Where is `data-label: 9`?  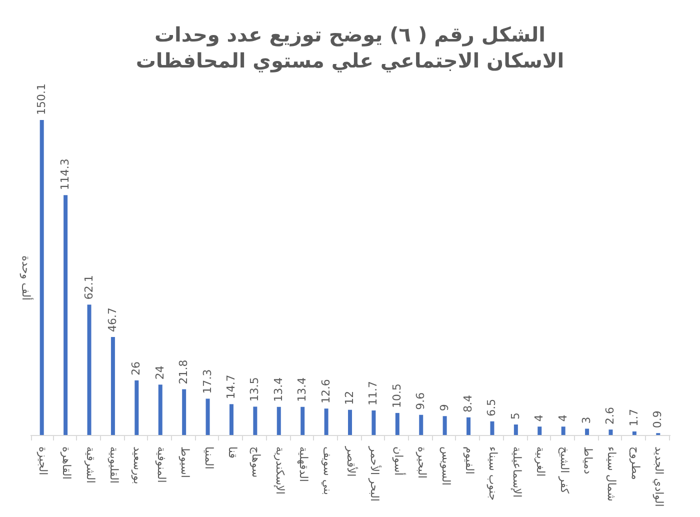 data-label: 9 is located at coordinates (444, 408).